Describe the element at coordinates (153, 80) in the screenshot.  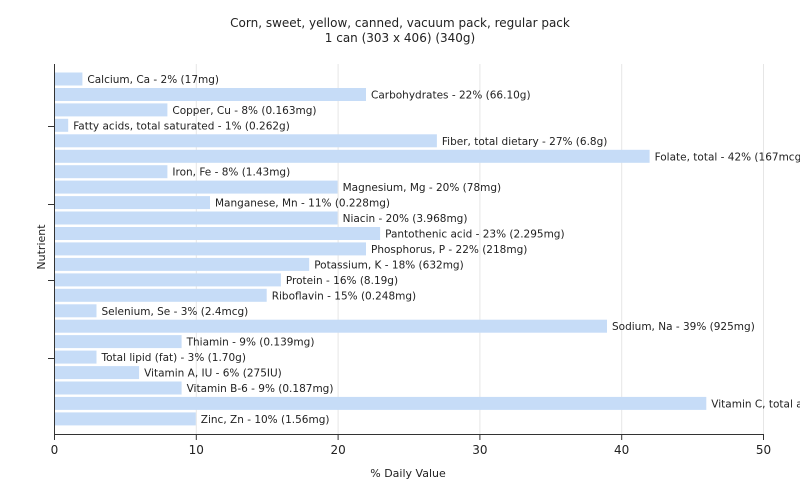
I see `bar-label: Calcium, Ca - 2% (17mg)` at that location.